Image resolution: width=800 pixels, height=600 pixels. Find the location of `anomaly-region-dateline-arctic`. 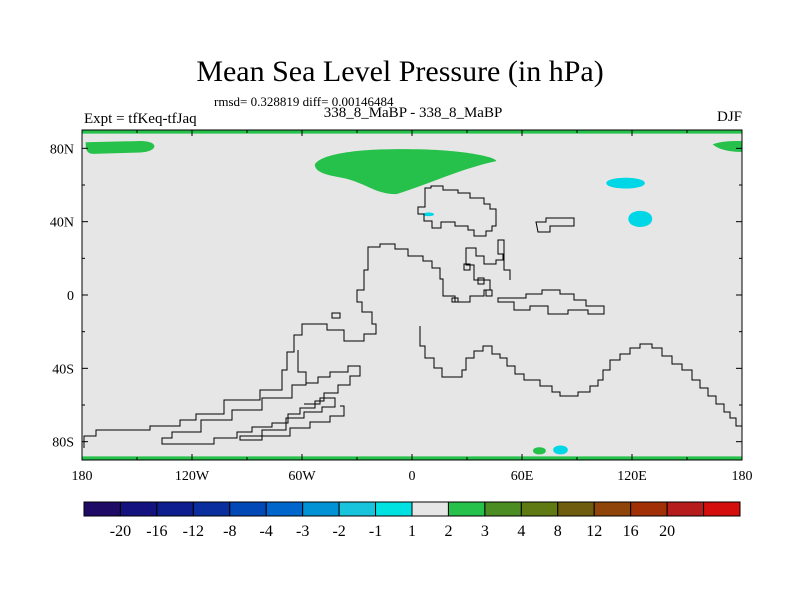

anomaly-region-dateline-arctic is located at coordinates (727, 146).